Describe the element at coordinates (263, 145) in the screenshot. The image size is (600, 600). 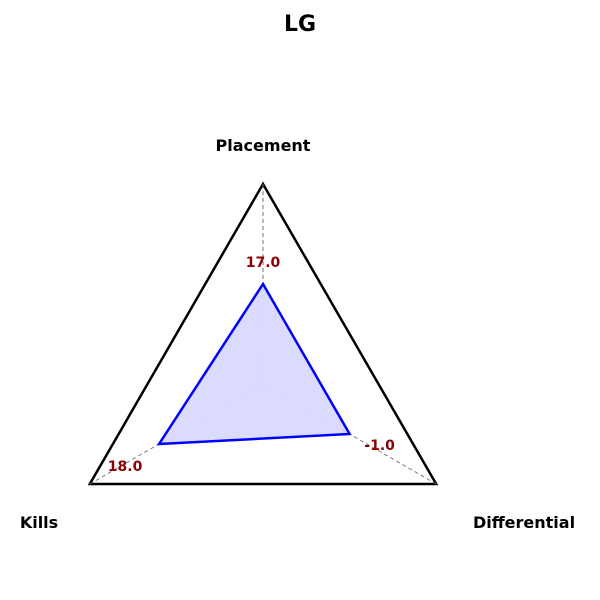
I see `axis-label-placement: Placement` at that location.